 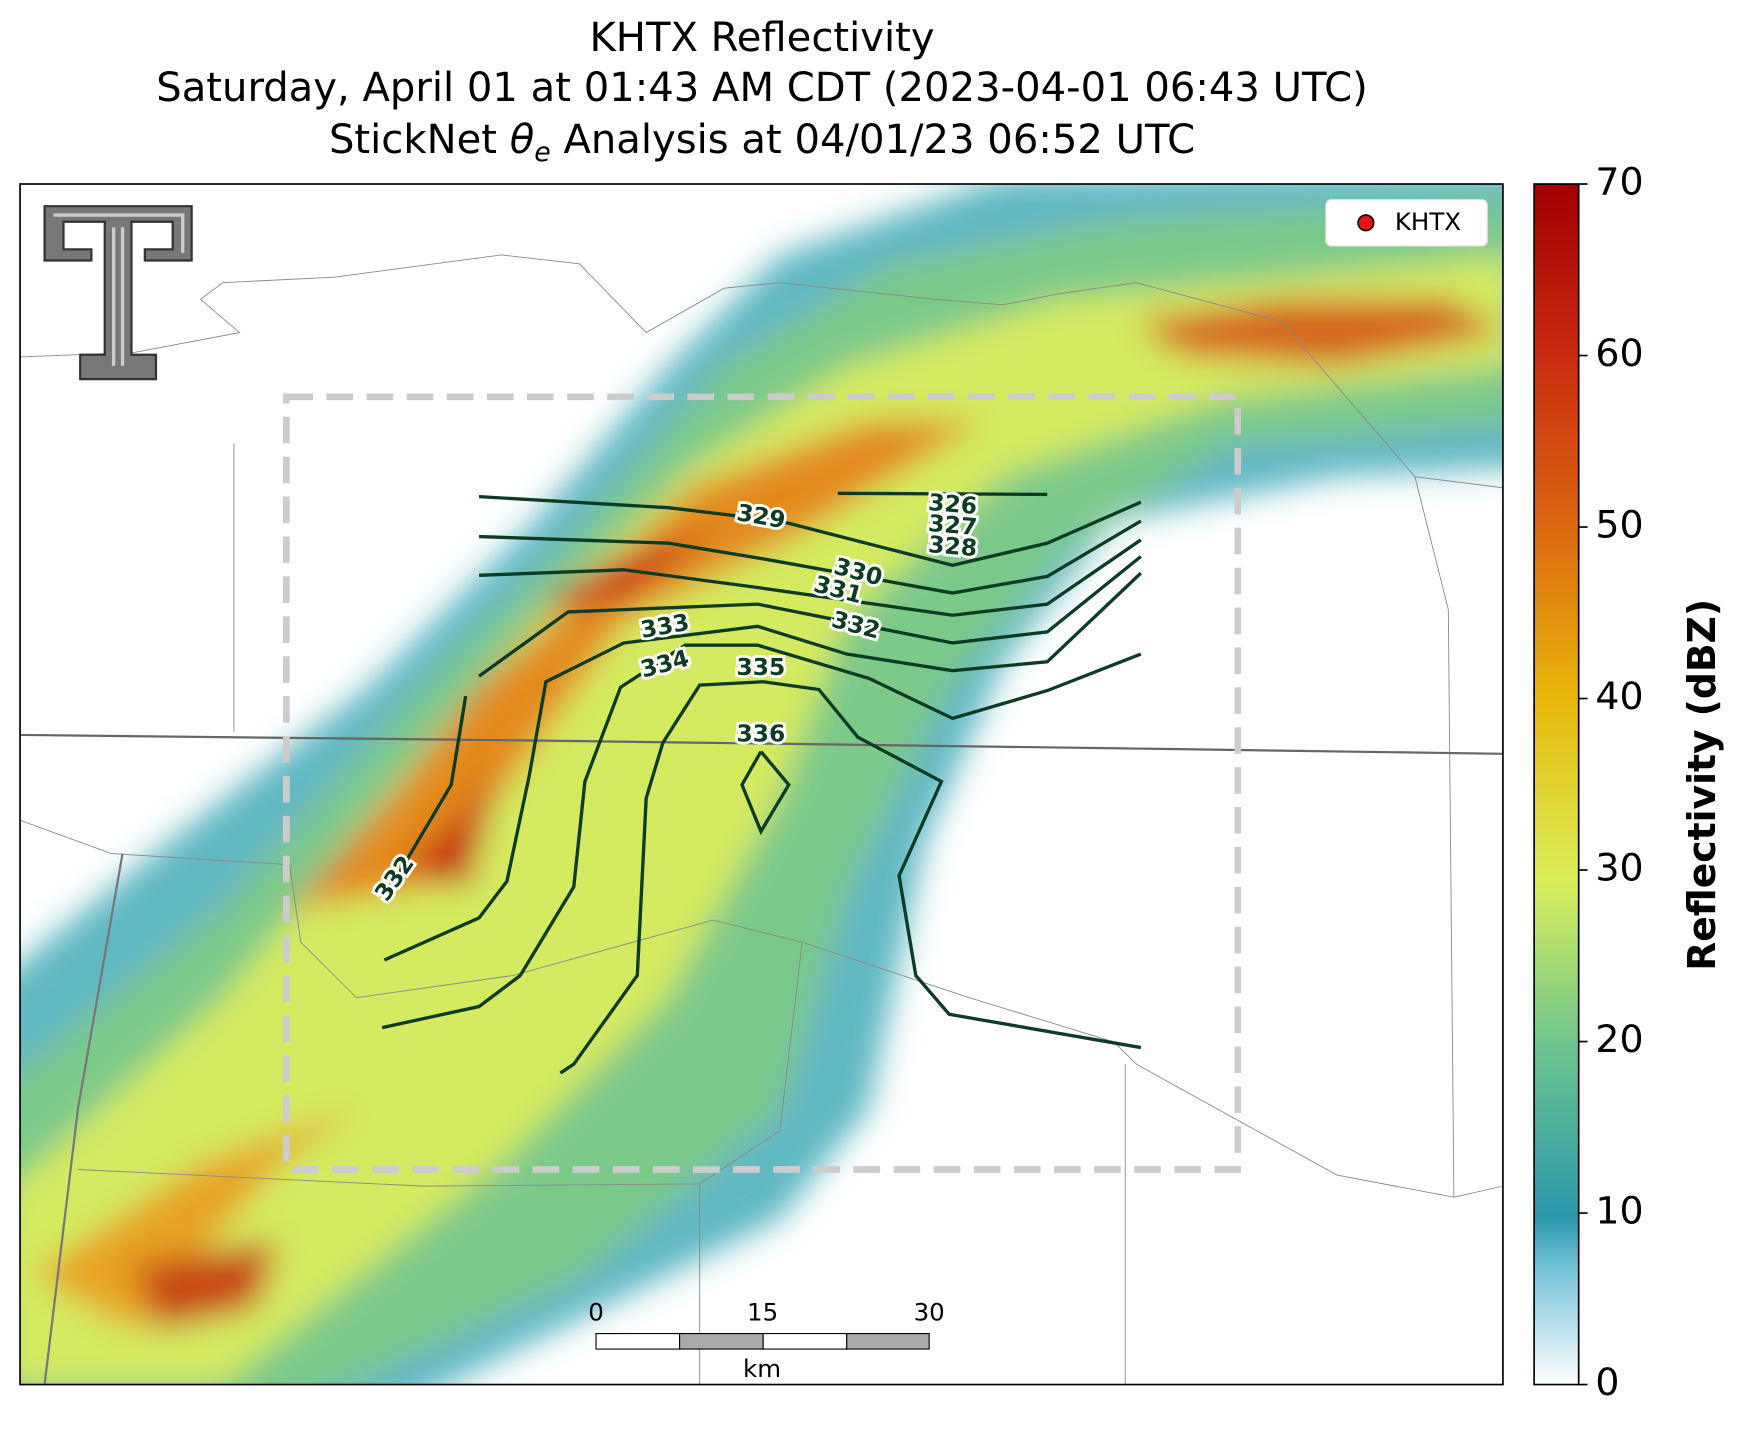 What do you see at coordinates (522, 140) in the screenshot?
I see `text: θ` at bounding box center [522, 140].